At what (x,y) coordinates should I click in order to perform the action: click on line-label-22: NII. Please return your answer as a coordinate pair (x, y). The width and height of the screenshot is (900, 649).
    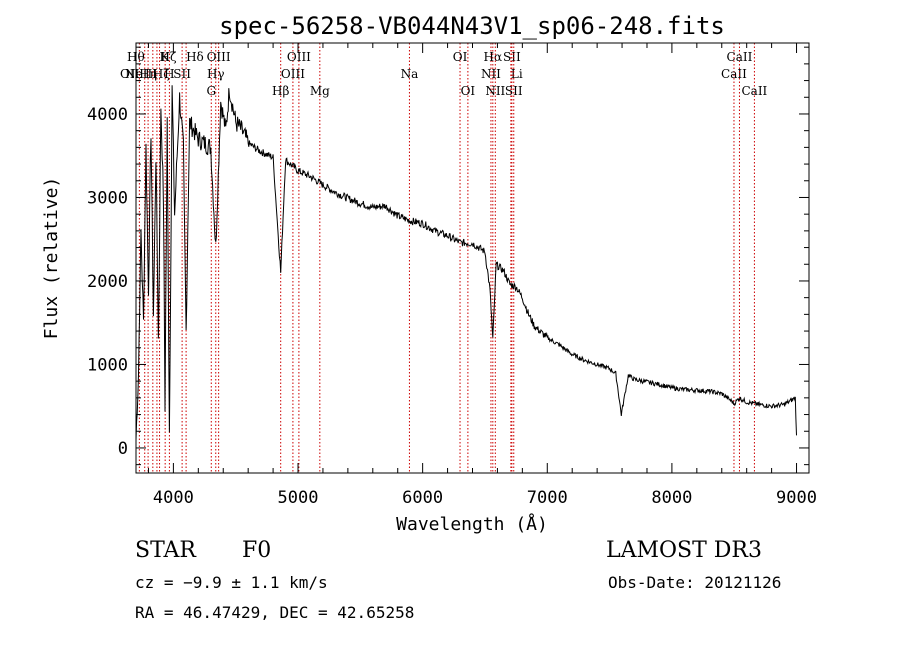
    Looking at the image, I should click on (495, 91).